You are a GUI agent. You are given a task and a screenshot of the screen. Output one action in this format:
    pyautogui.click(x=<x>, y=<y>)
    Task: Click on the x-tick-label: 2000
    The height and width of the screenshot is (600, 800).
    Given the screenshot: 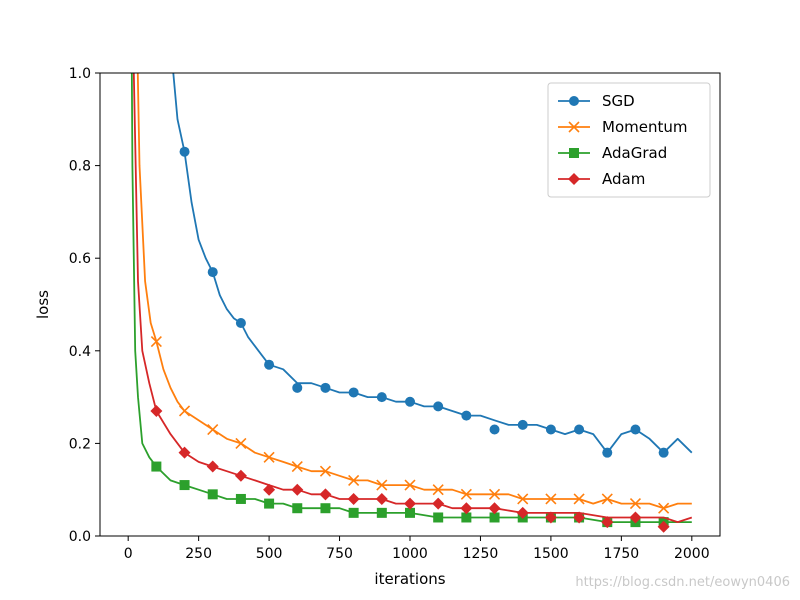 What is the action you would take?
    pyautogui.click(x=692, y=554)
    